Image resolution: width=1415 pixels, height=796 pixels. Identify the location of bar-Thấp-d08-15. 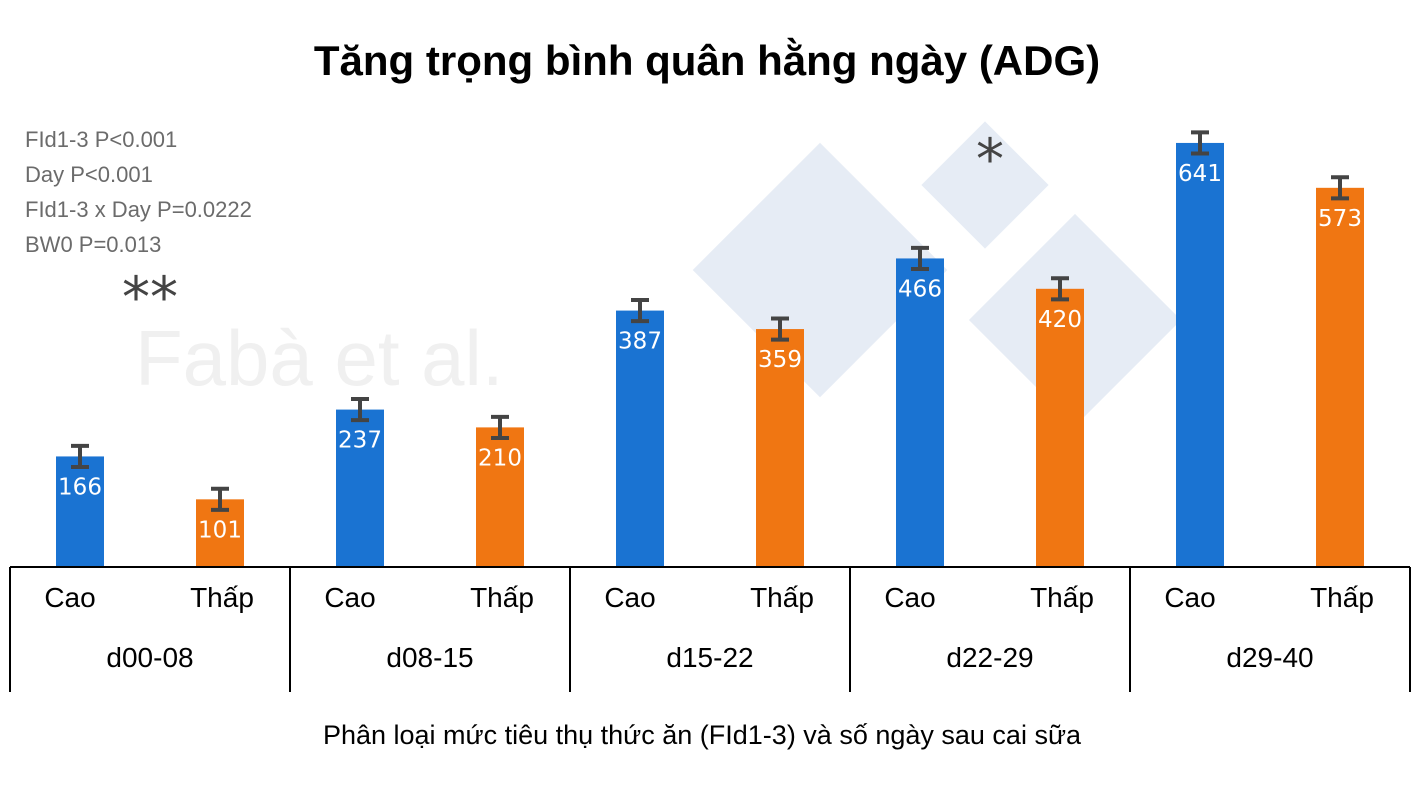
(500, 496).